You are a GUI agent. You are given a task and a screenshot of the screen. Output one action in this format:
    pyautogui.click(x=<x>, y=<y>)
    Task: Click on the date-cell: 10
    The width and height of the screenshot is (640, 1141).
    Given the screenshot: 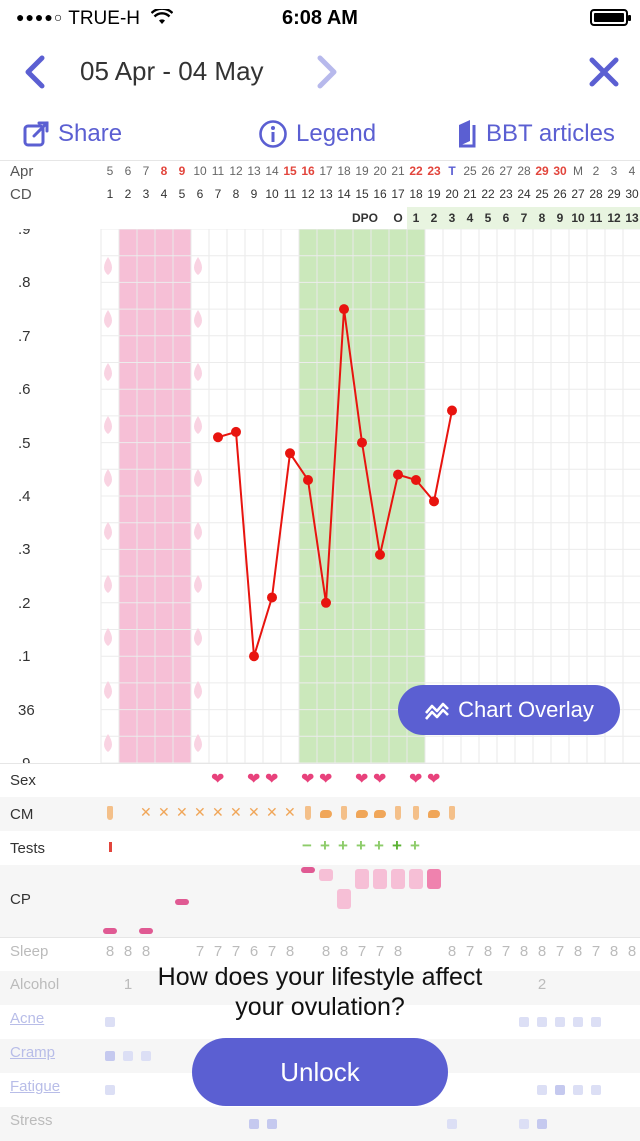 What is the action you would take?
    pyautogui.click(x=200, y=171)
    